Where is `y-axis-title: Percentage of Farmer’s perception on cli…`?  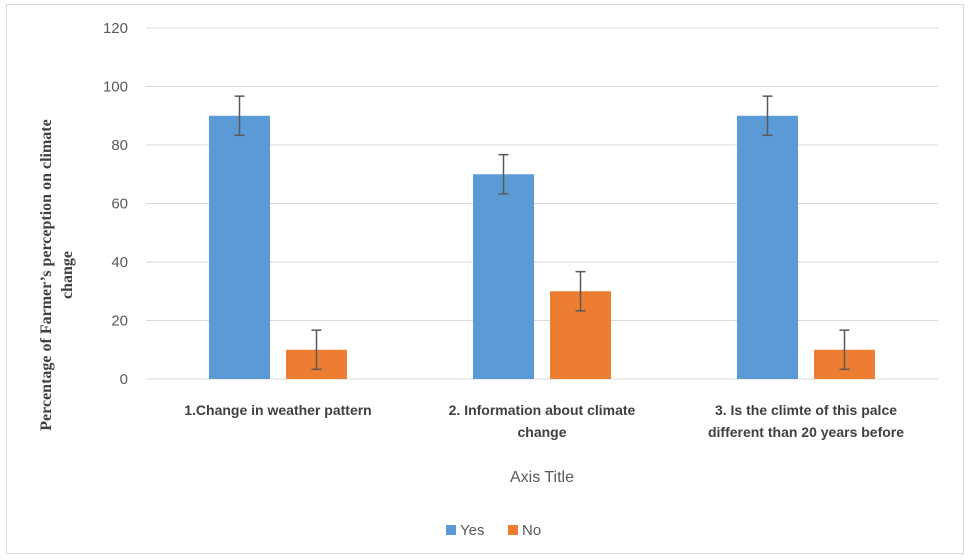 y-axis-title: Percentage of Farmer’s perception on cli… is located at coordinates (46, 274).